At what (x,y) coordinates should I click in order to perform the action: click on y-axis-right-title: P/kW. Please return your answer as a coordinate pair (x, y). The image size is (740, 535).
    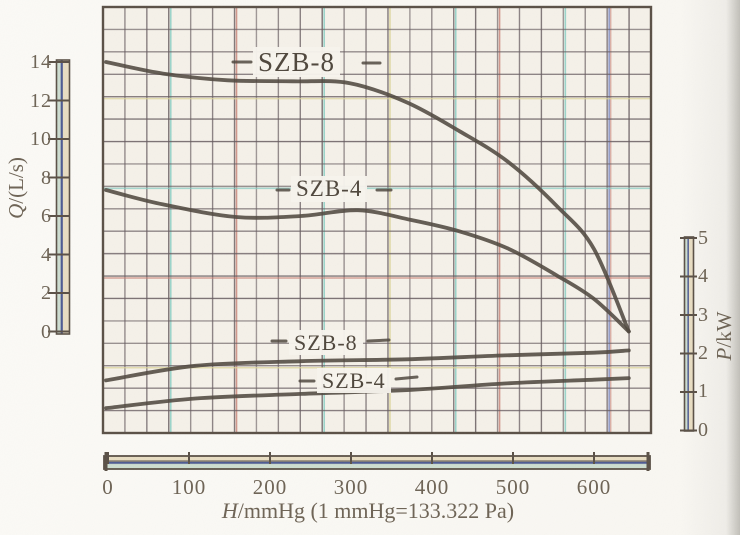
    Looking at the image, I should click on (724, 336).